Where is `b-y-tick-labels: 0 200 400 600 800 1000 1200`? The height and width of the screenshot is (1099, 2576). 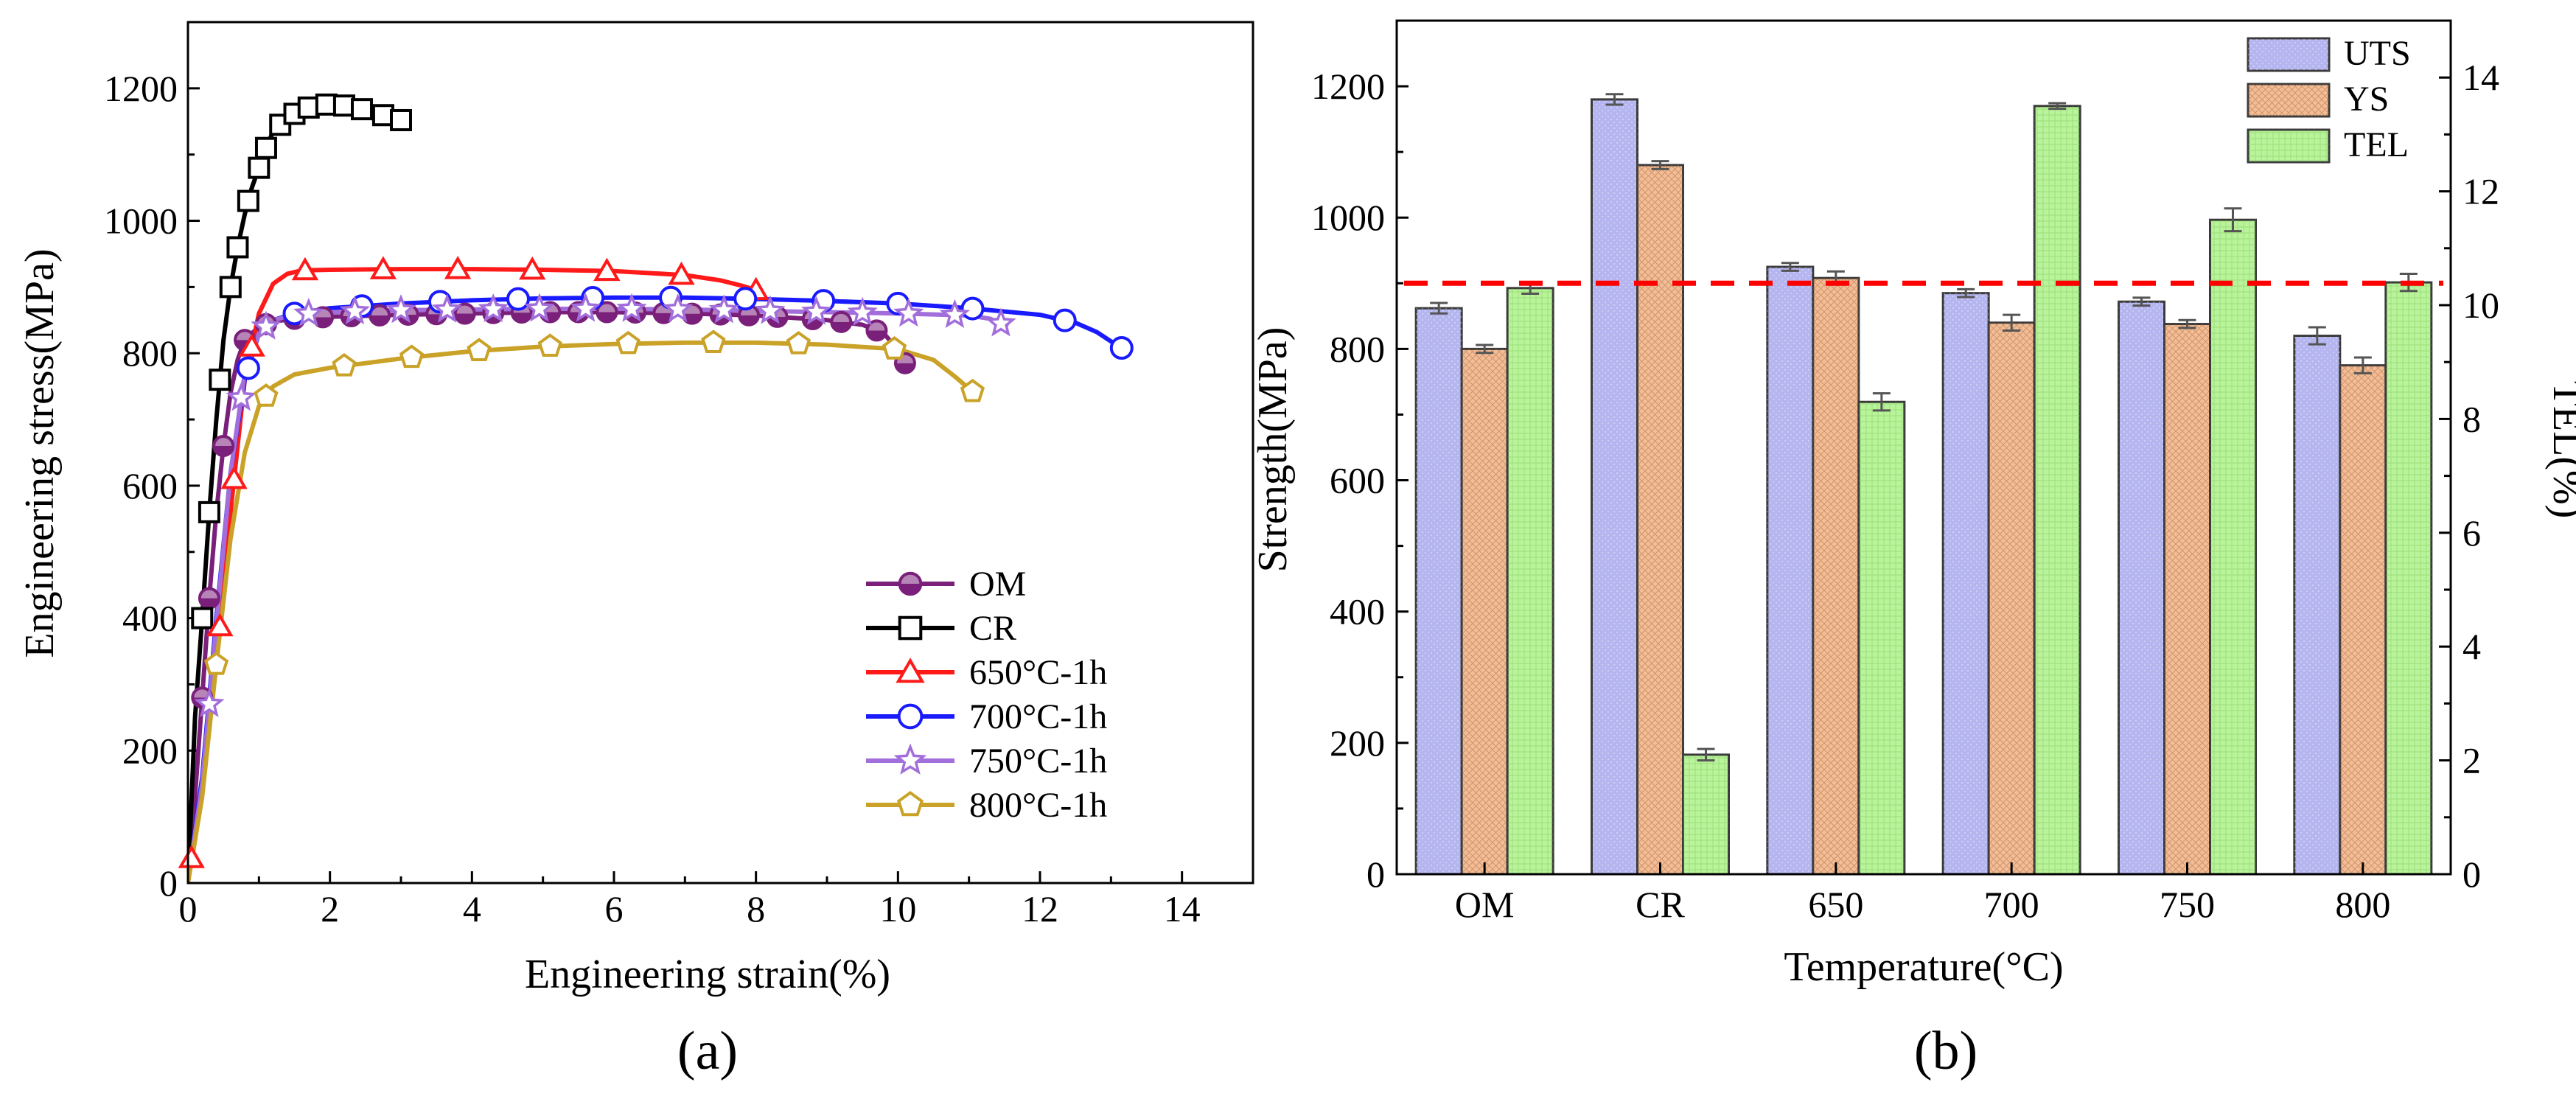
b-y-tick-labels: 0 200 400 600 800 1000 1200 is located at coordinates (1360, 480).